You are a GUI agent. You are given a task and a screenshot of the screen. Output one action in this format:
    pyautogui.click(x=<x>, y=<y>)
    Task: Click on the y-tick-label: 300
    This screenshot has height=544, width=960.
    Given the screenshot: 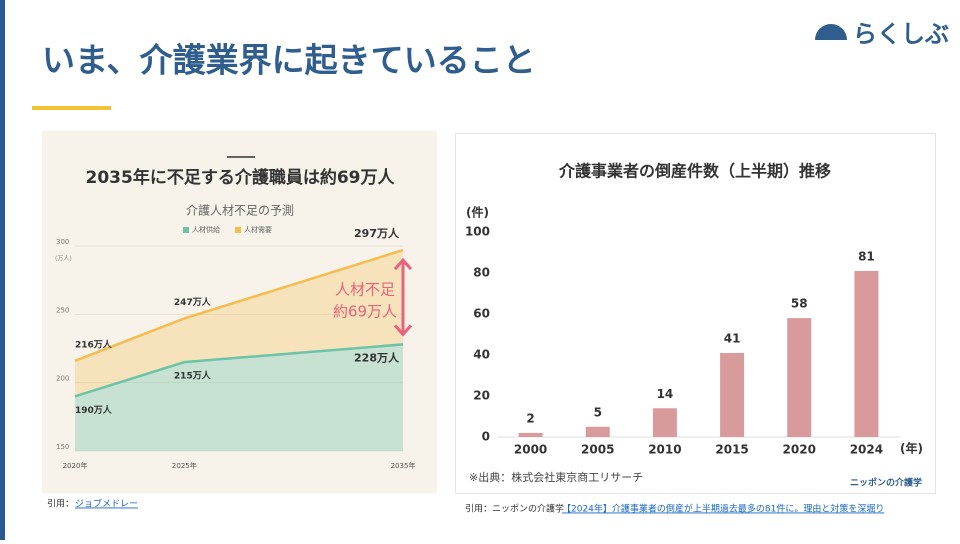 What is the action you would take?
    pyautogui.click(x=62, y=242)
    